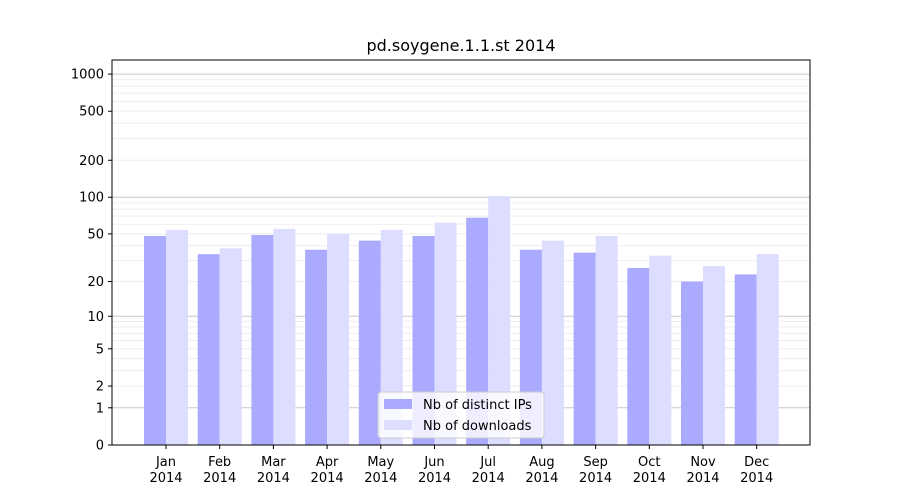 The height and width of the screenshot is (504, 900). Describe the element at coordinates (273, 470) in the screenshot. I see `x-tick-label: Mar 2014` at that location.